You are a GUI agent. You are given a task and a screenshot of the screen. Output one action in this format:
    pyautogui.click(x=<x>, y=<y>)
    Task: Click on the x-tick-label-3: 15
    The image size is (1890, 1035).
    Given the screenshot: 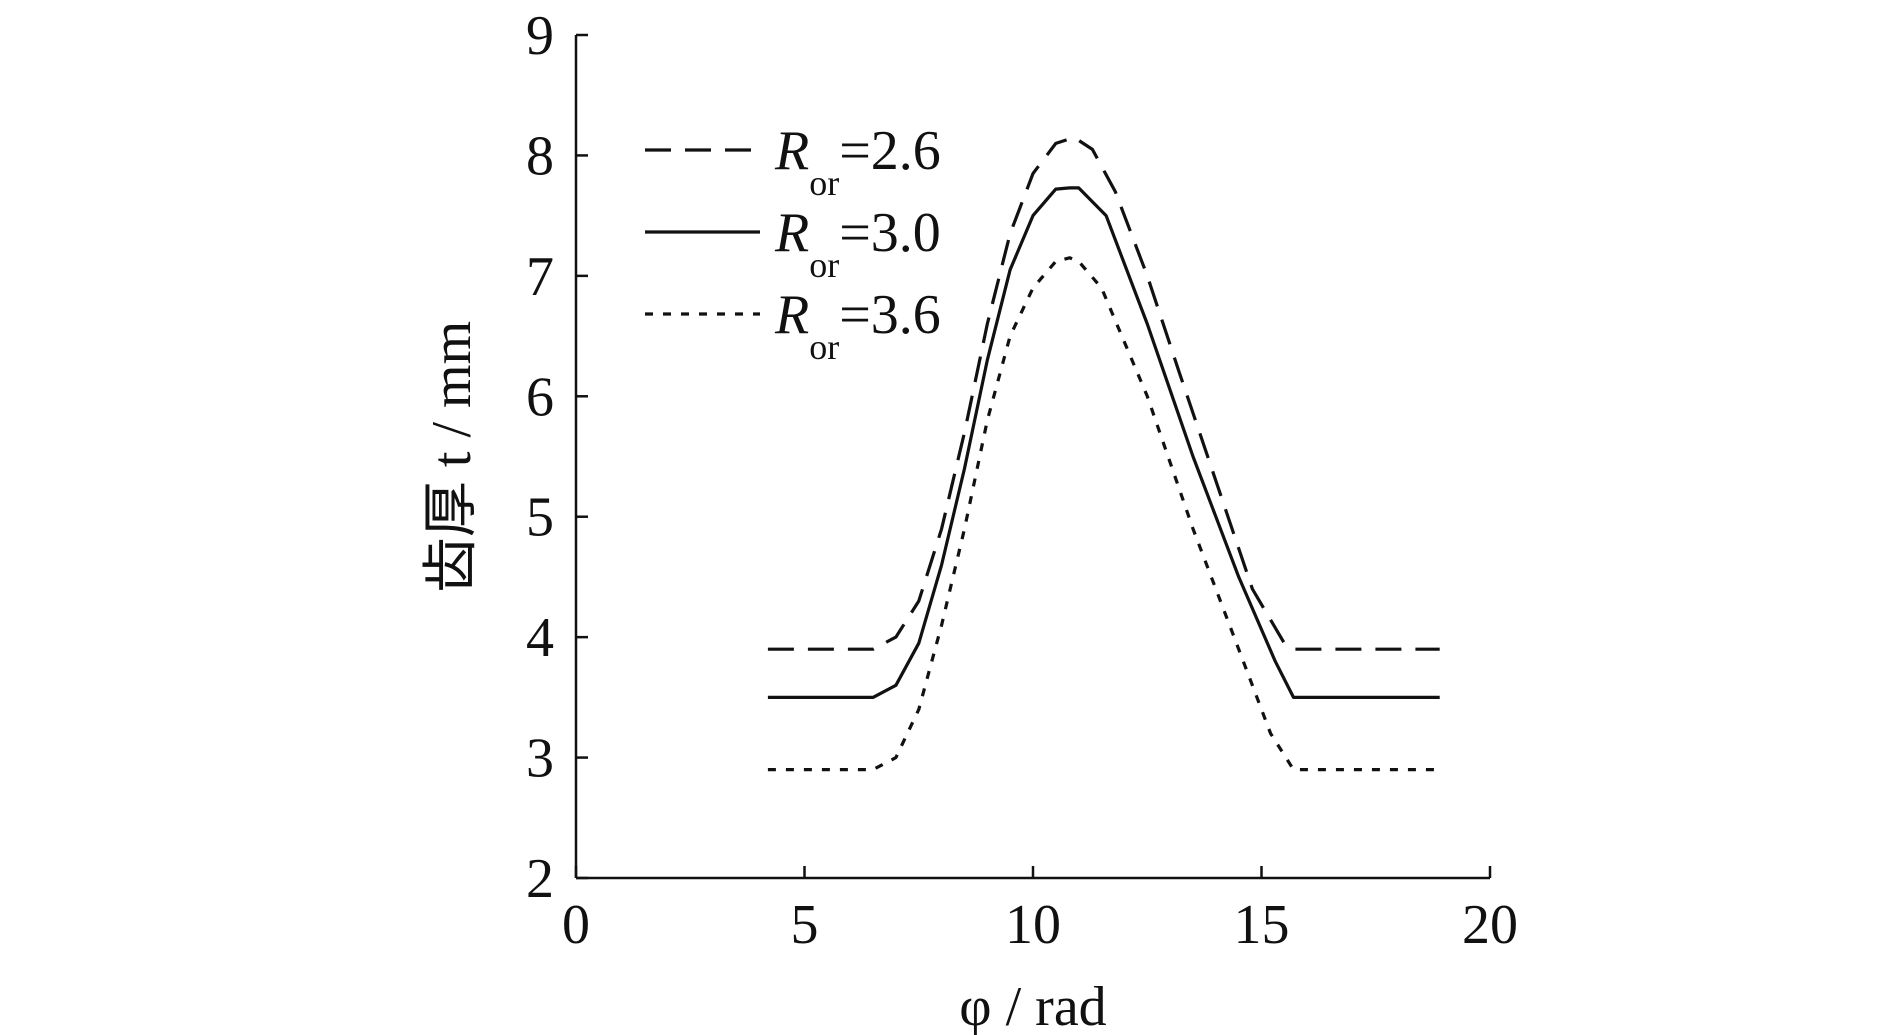 What is the action you would take?
    pyautogui.click(x=1262, y=925)
    